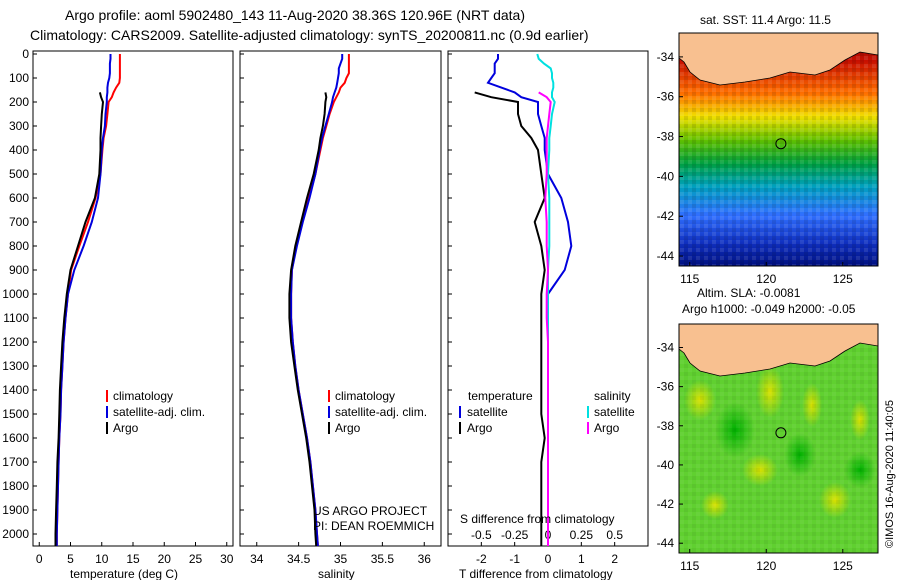  What do you see at coordinates (299, 559) in the screenshot?
I see `x-tick-label: 34.5` at bounding box center [299, 559].